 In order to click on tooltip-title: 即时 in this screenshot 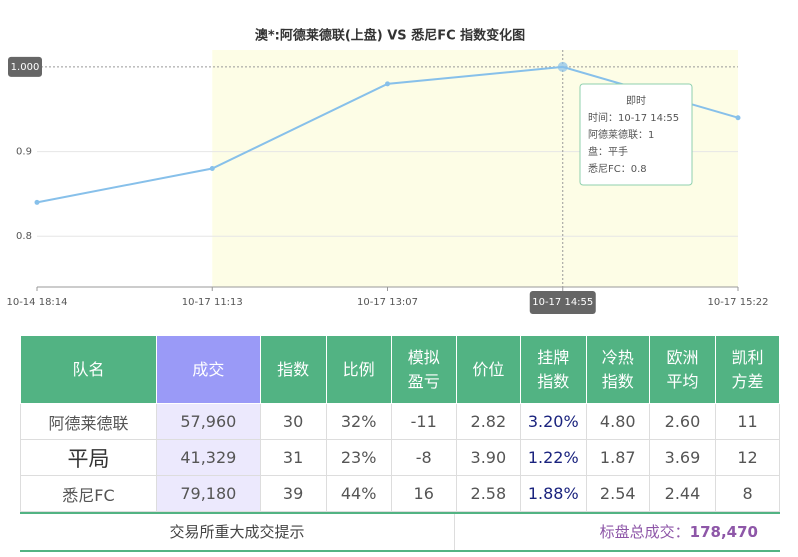, I will do `click(636, 101)`.